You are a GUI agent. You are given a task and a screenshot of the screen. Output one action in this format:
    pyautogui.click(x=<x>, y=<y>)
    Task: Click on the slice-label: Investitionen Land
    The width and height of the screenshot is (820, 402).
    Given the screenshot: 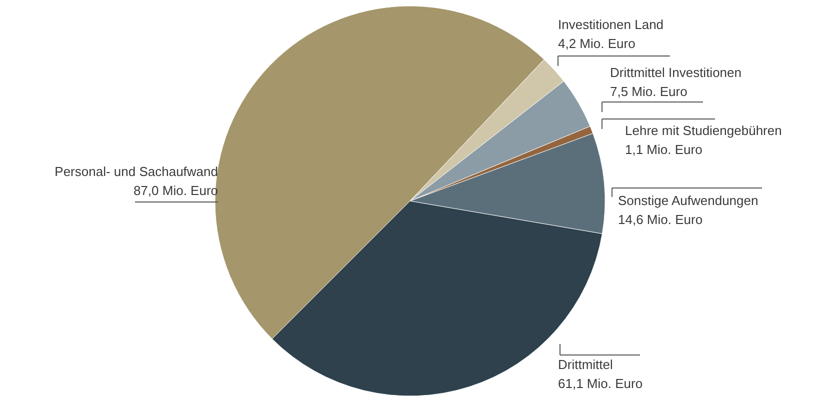 What is the action you would take?
    pyautogui.click(x=611, y=24)
    